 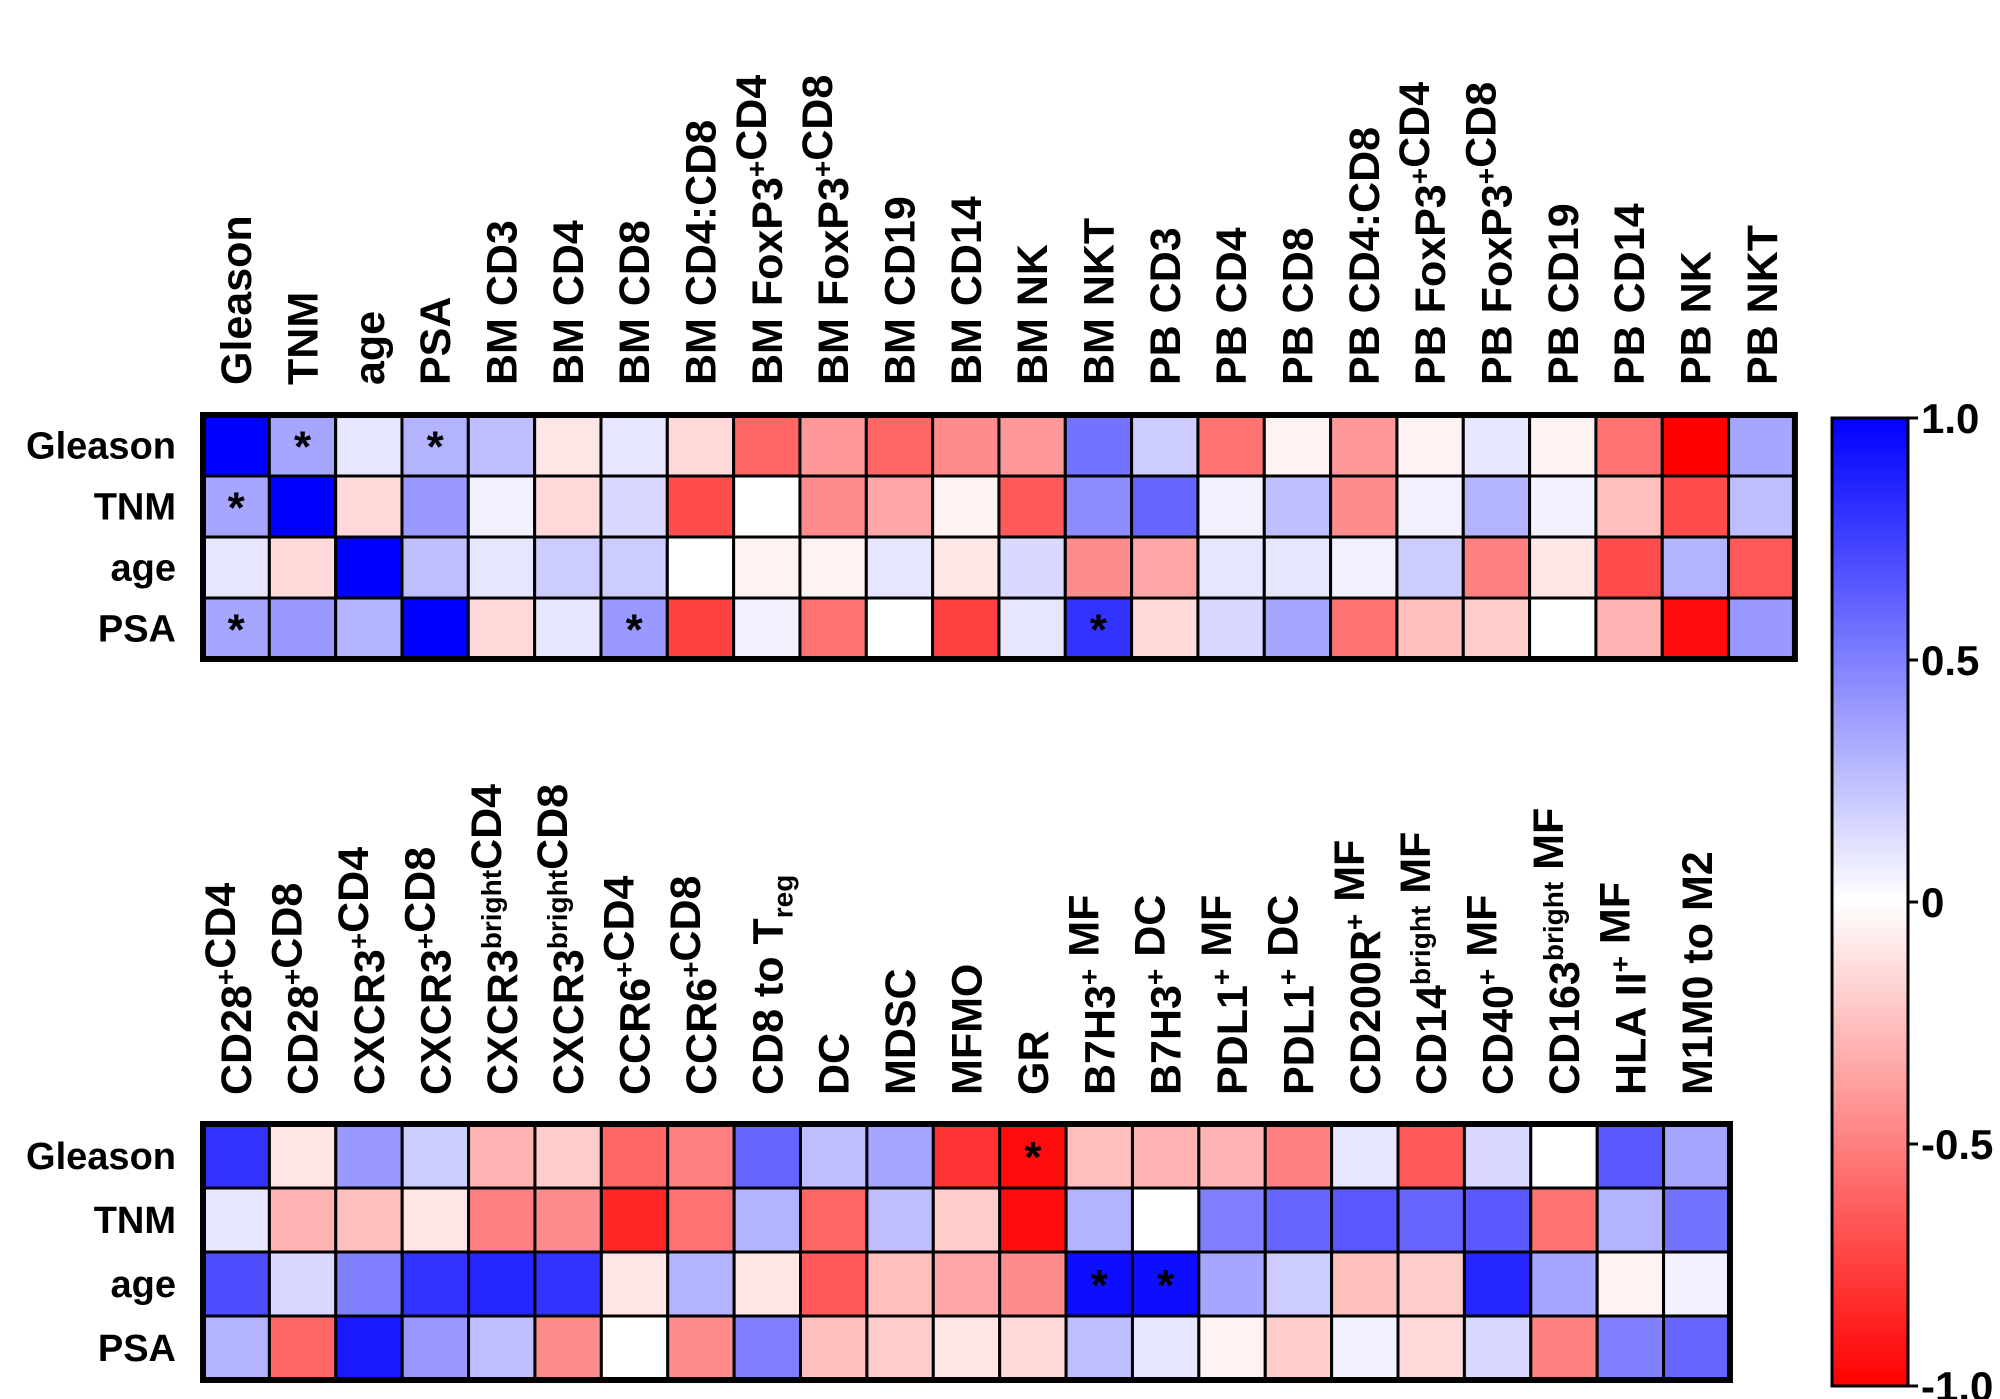 What do you see at coordinates (834, 1156) in the screenshot?
I see `heatmap-bottom-cell-gleason-dc` at bounding box center [834, 1156].